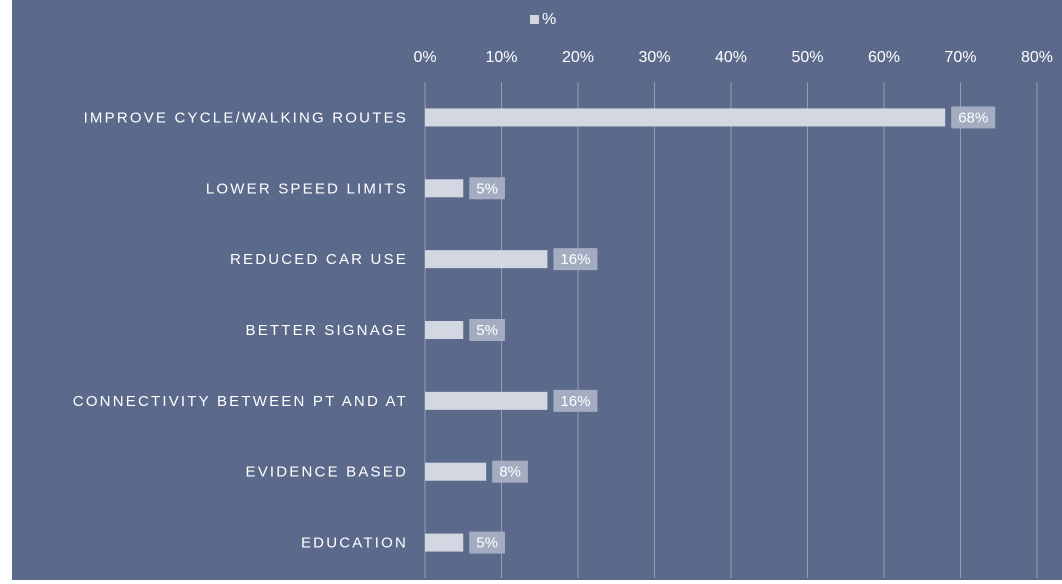 This screenshot has height=584, width=1062. Describe the element at coordinates (326, 472) in the screenshot. I see `y-tick-label: EVIDENCE BASED` at that location.